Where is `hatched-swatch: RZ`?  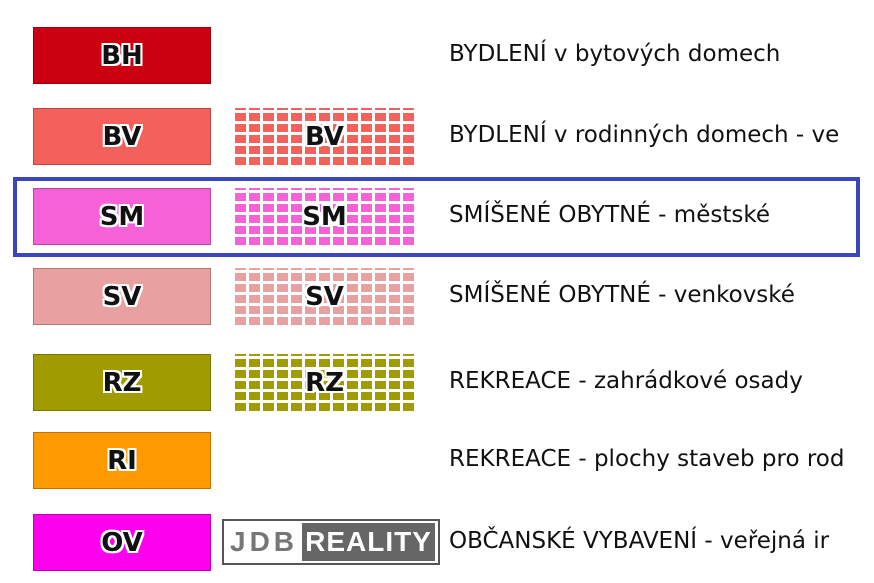 hatched-swatch: RZ is located at coordinates (324, 382).